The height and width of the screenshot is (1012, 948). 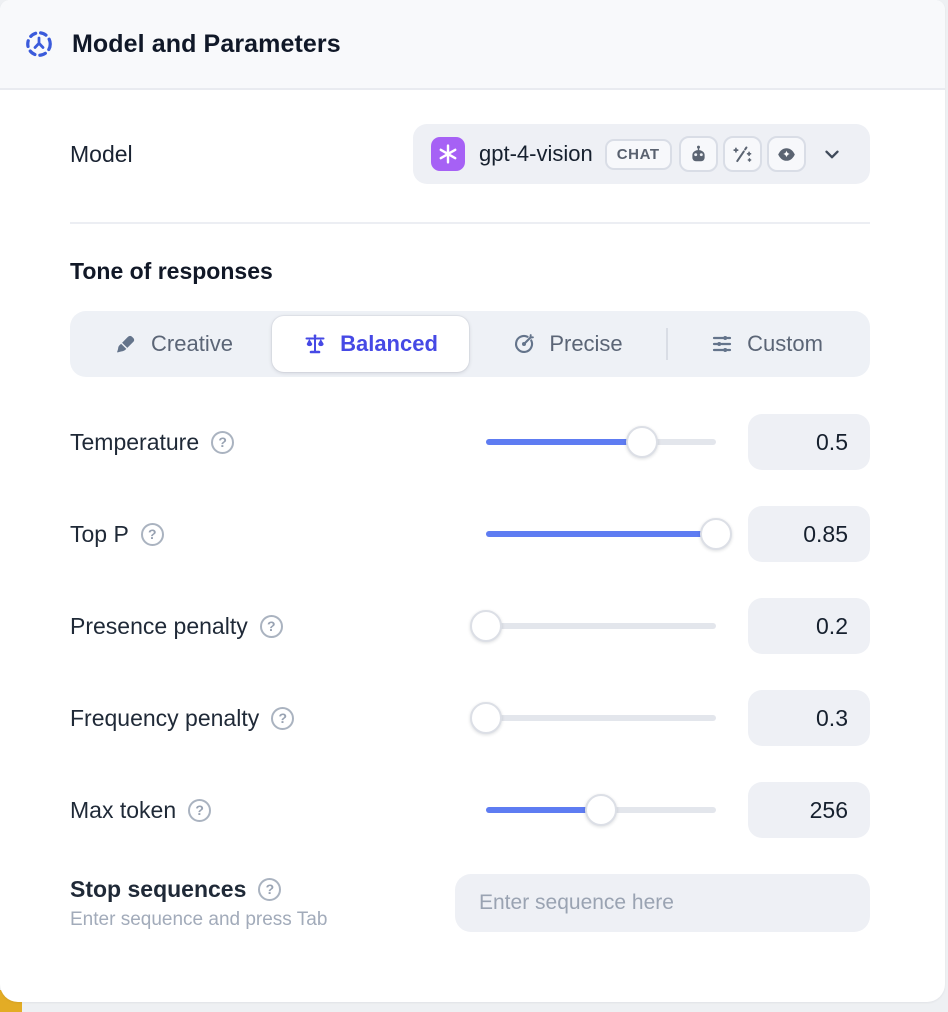 I want to click on top-p-slider, so click(x=609, y=534).